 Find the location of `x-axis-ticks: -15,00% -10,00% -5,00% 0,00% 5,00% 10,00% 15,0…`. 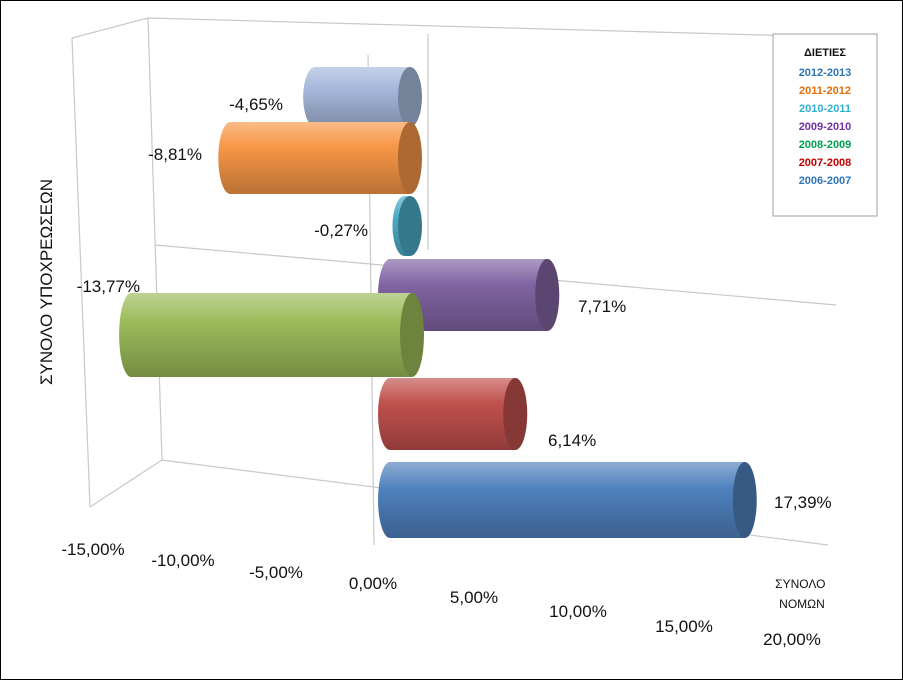

x-axis-ticks: -15,00% -10,00% -5,00% 0,00% 5,00% 10,00% 15,0… is located at coordinates (441, 594).